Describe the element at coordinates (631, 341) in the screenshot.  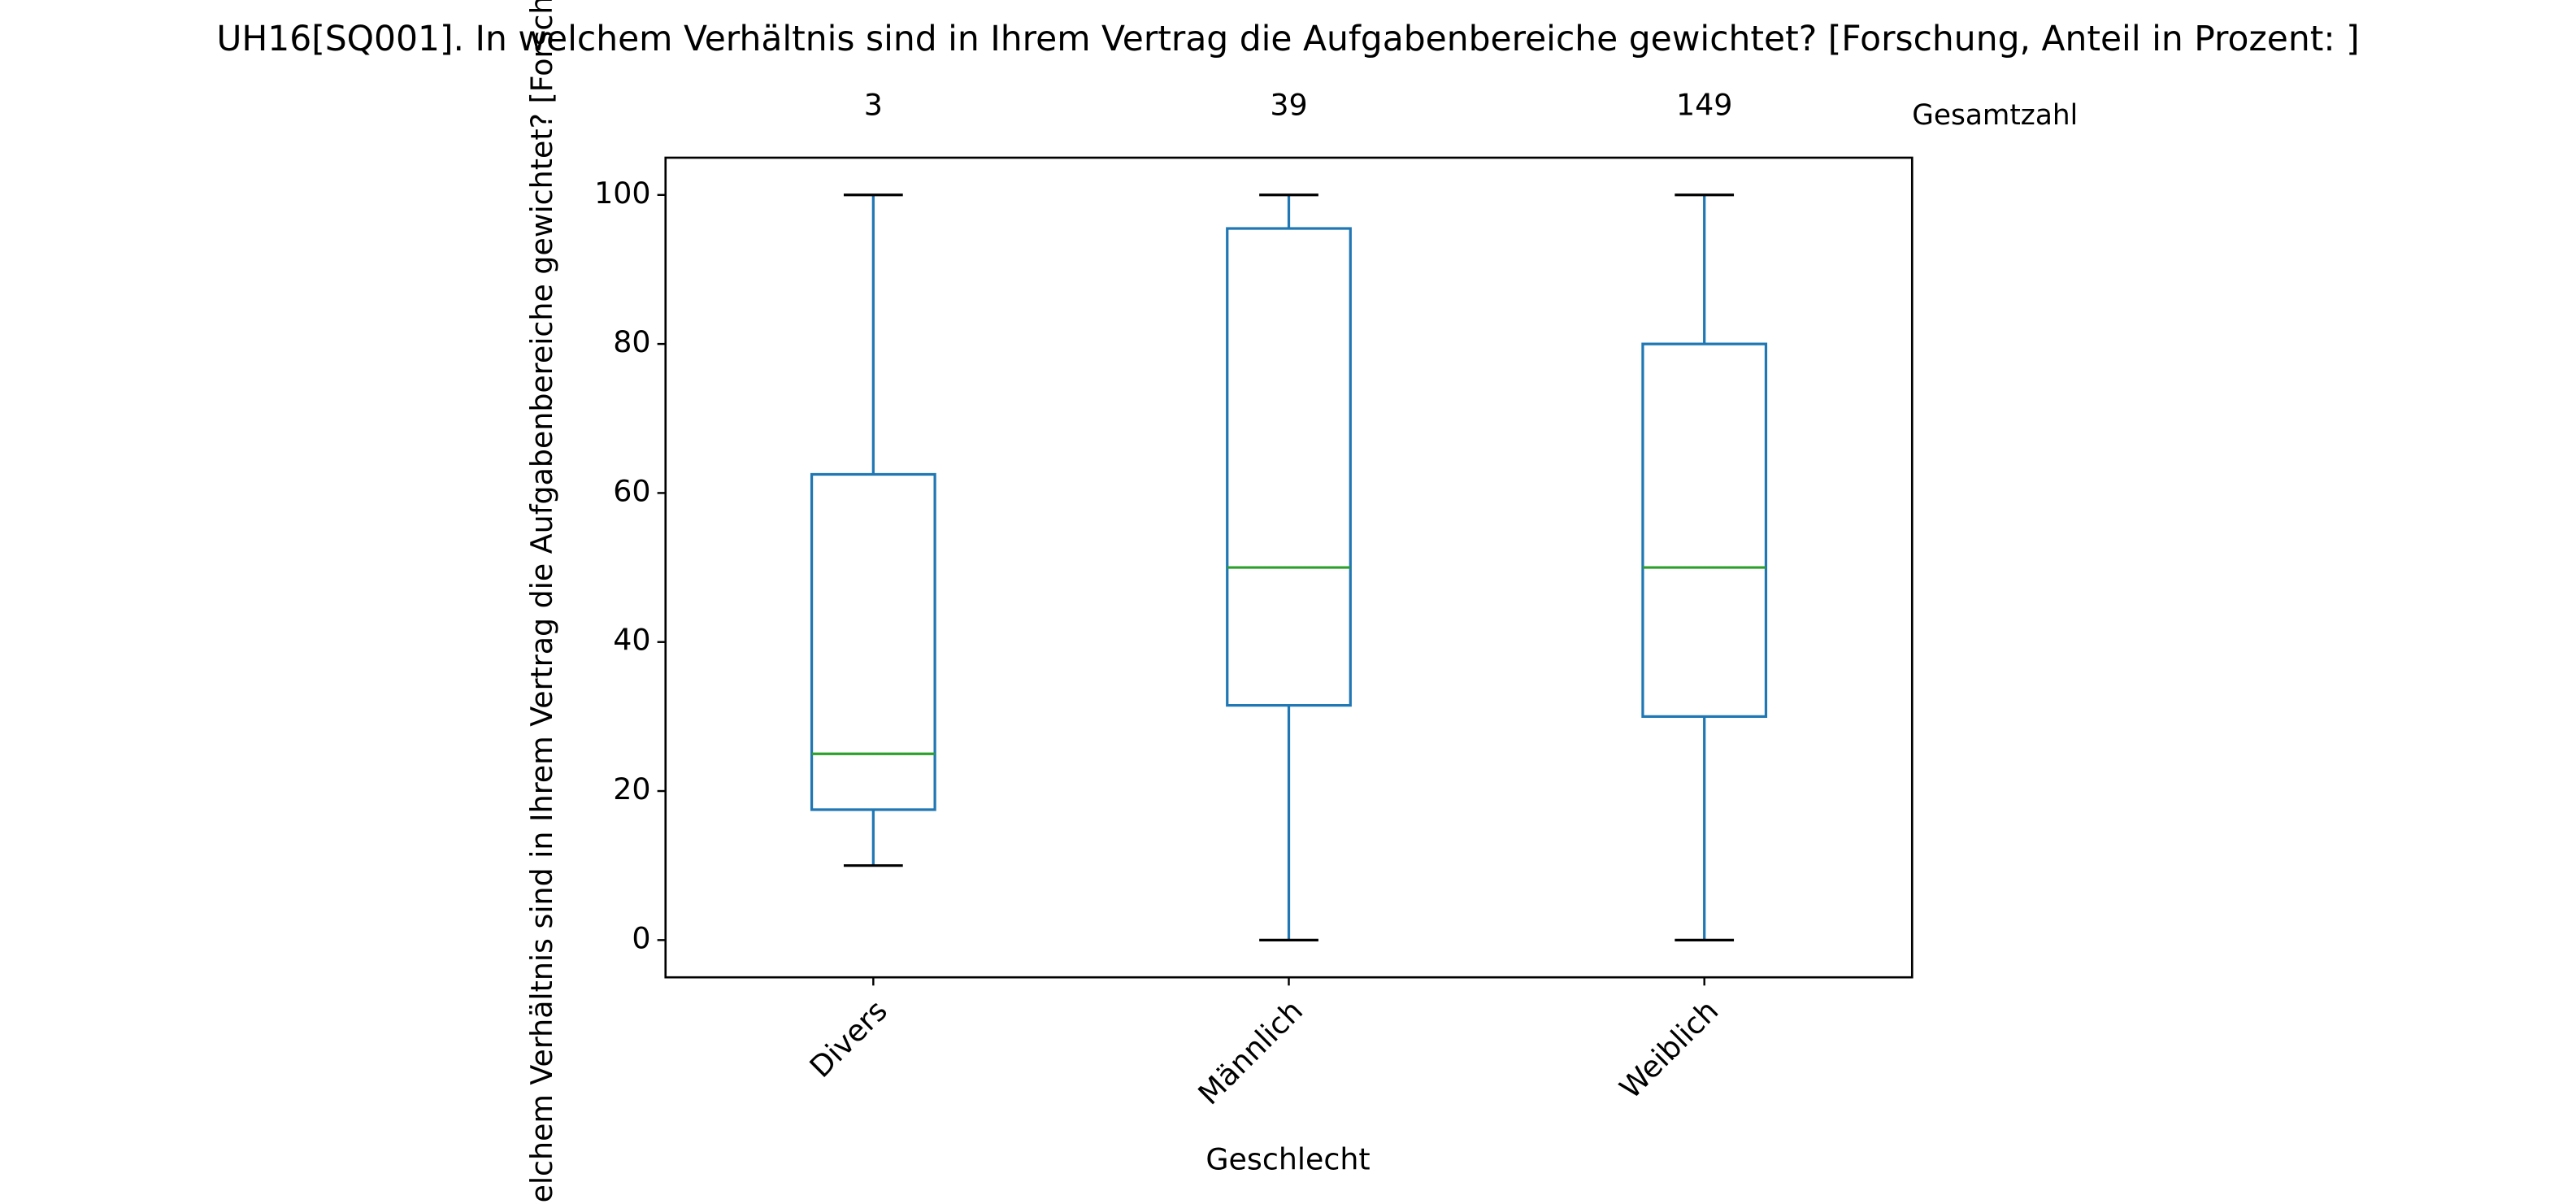
I see `y-tick-label: 80` at that location.